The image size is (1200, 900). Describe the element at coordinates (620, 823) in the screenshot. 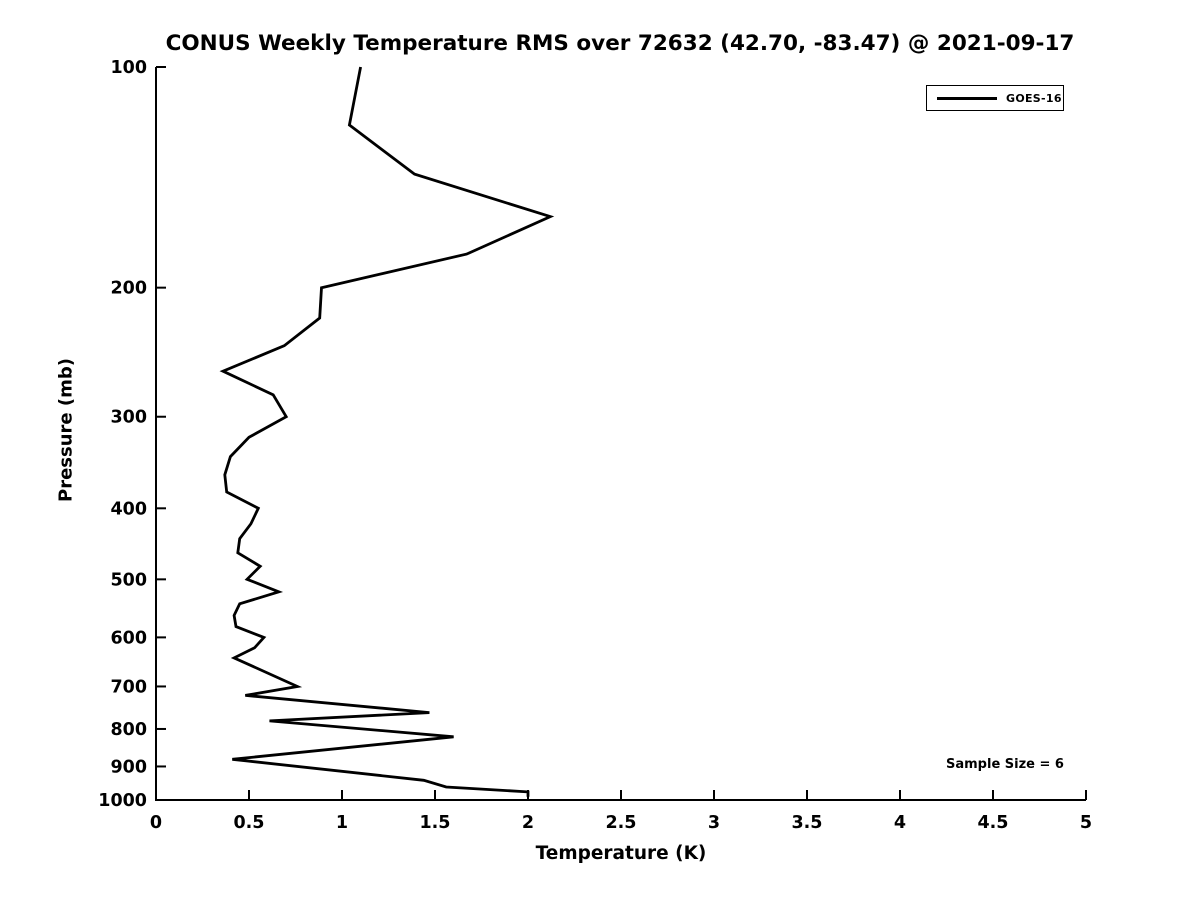

I see `x-tick-label: 2.5` at that location.